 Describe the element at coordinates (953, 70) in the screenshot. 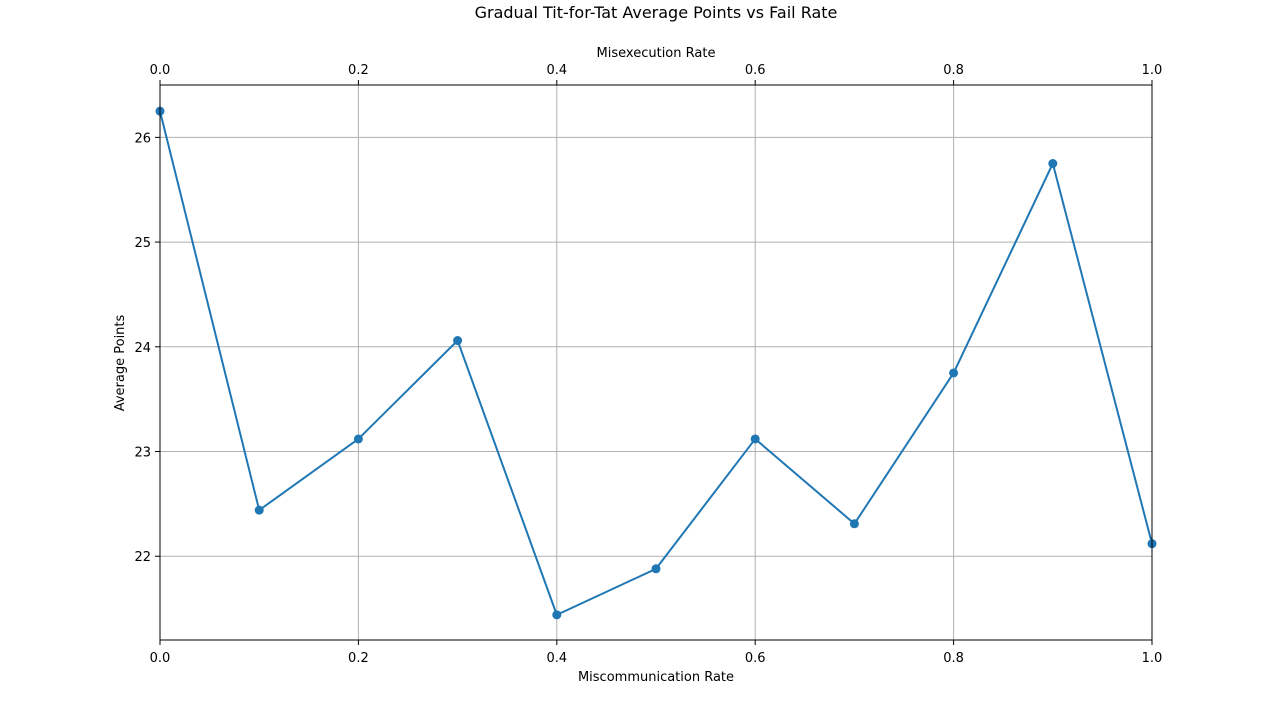

I see `x2-tick-label: 0.8` at that location.